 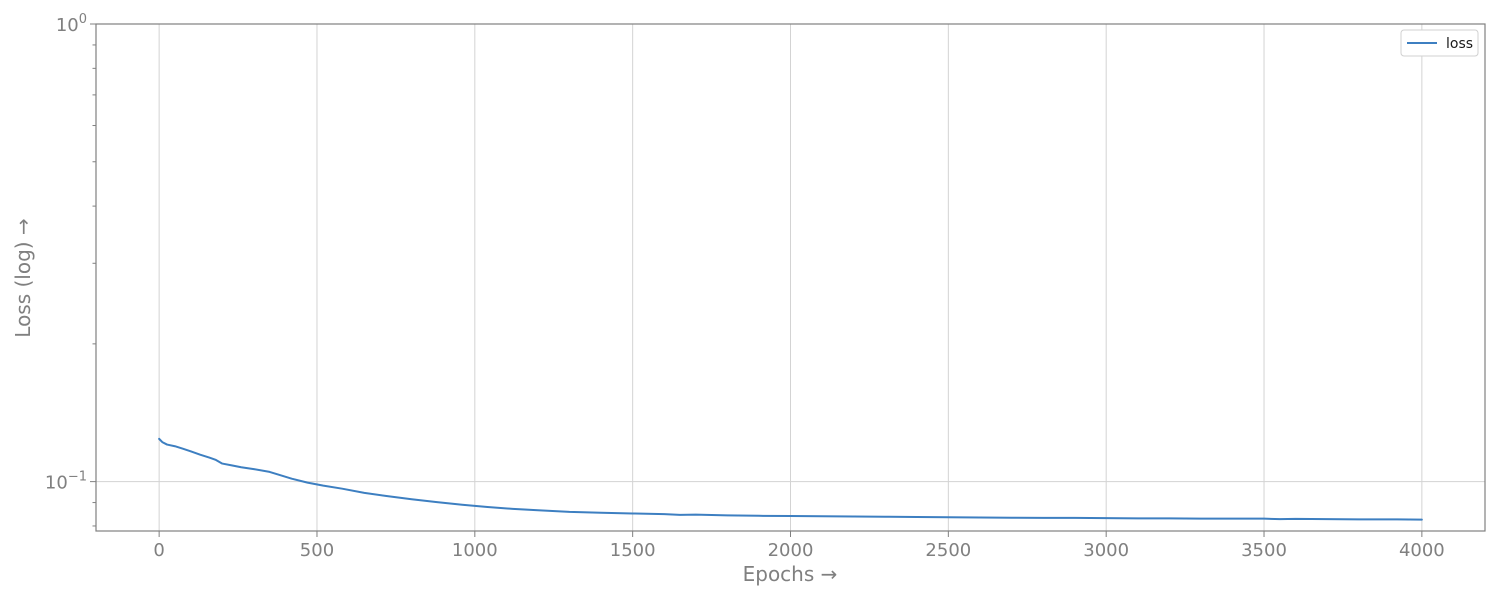 I want to click on legend: loss, so click(x=1439, y=43).